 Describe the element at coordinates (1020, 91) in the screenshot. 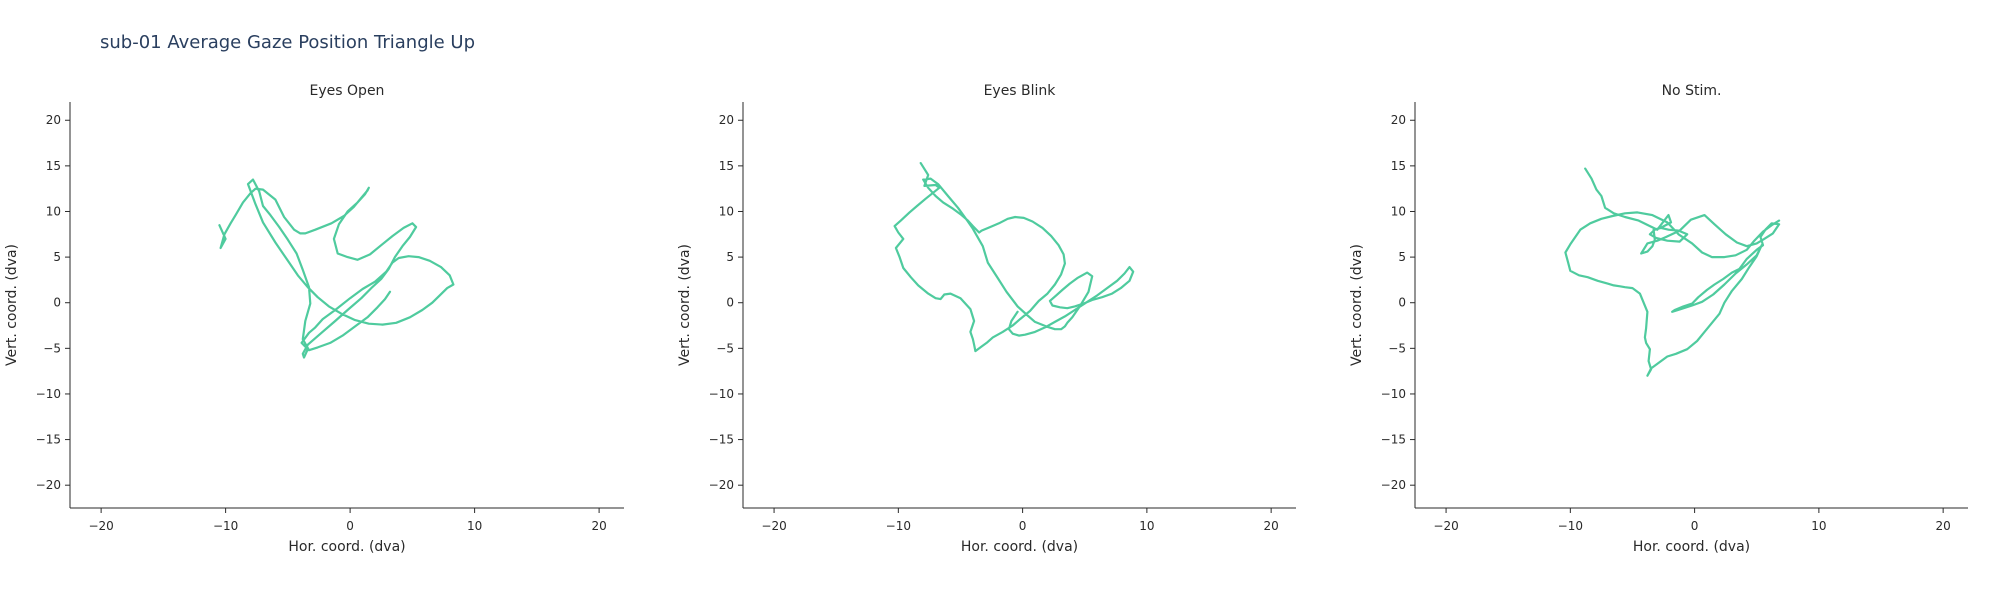

I see `subplot-title: Eyes Blink` at that location.